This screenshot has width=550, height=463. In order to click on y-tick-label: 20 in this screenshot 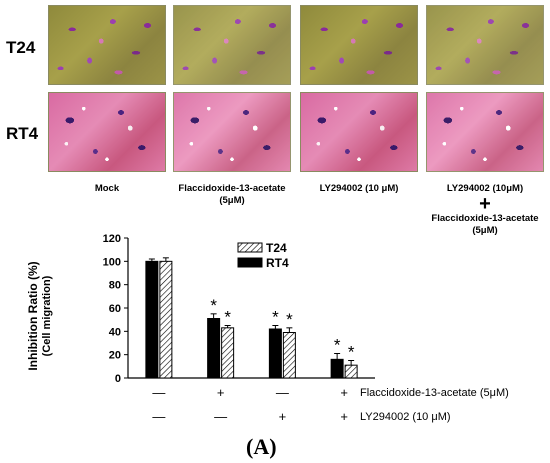, I will do `click(115, 356)`.